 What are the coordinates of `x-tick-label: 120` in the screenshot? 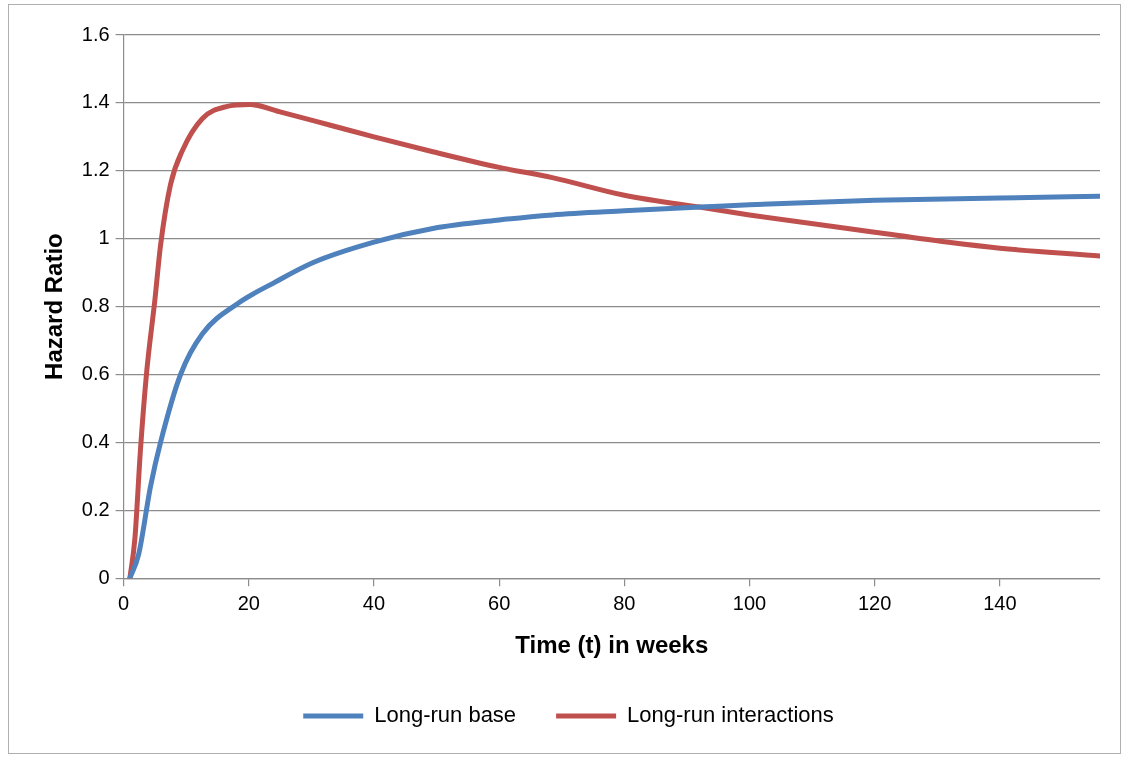 It's located at (874, 602).